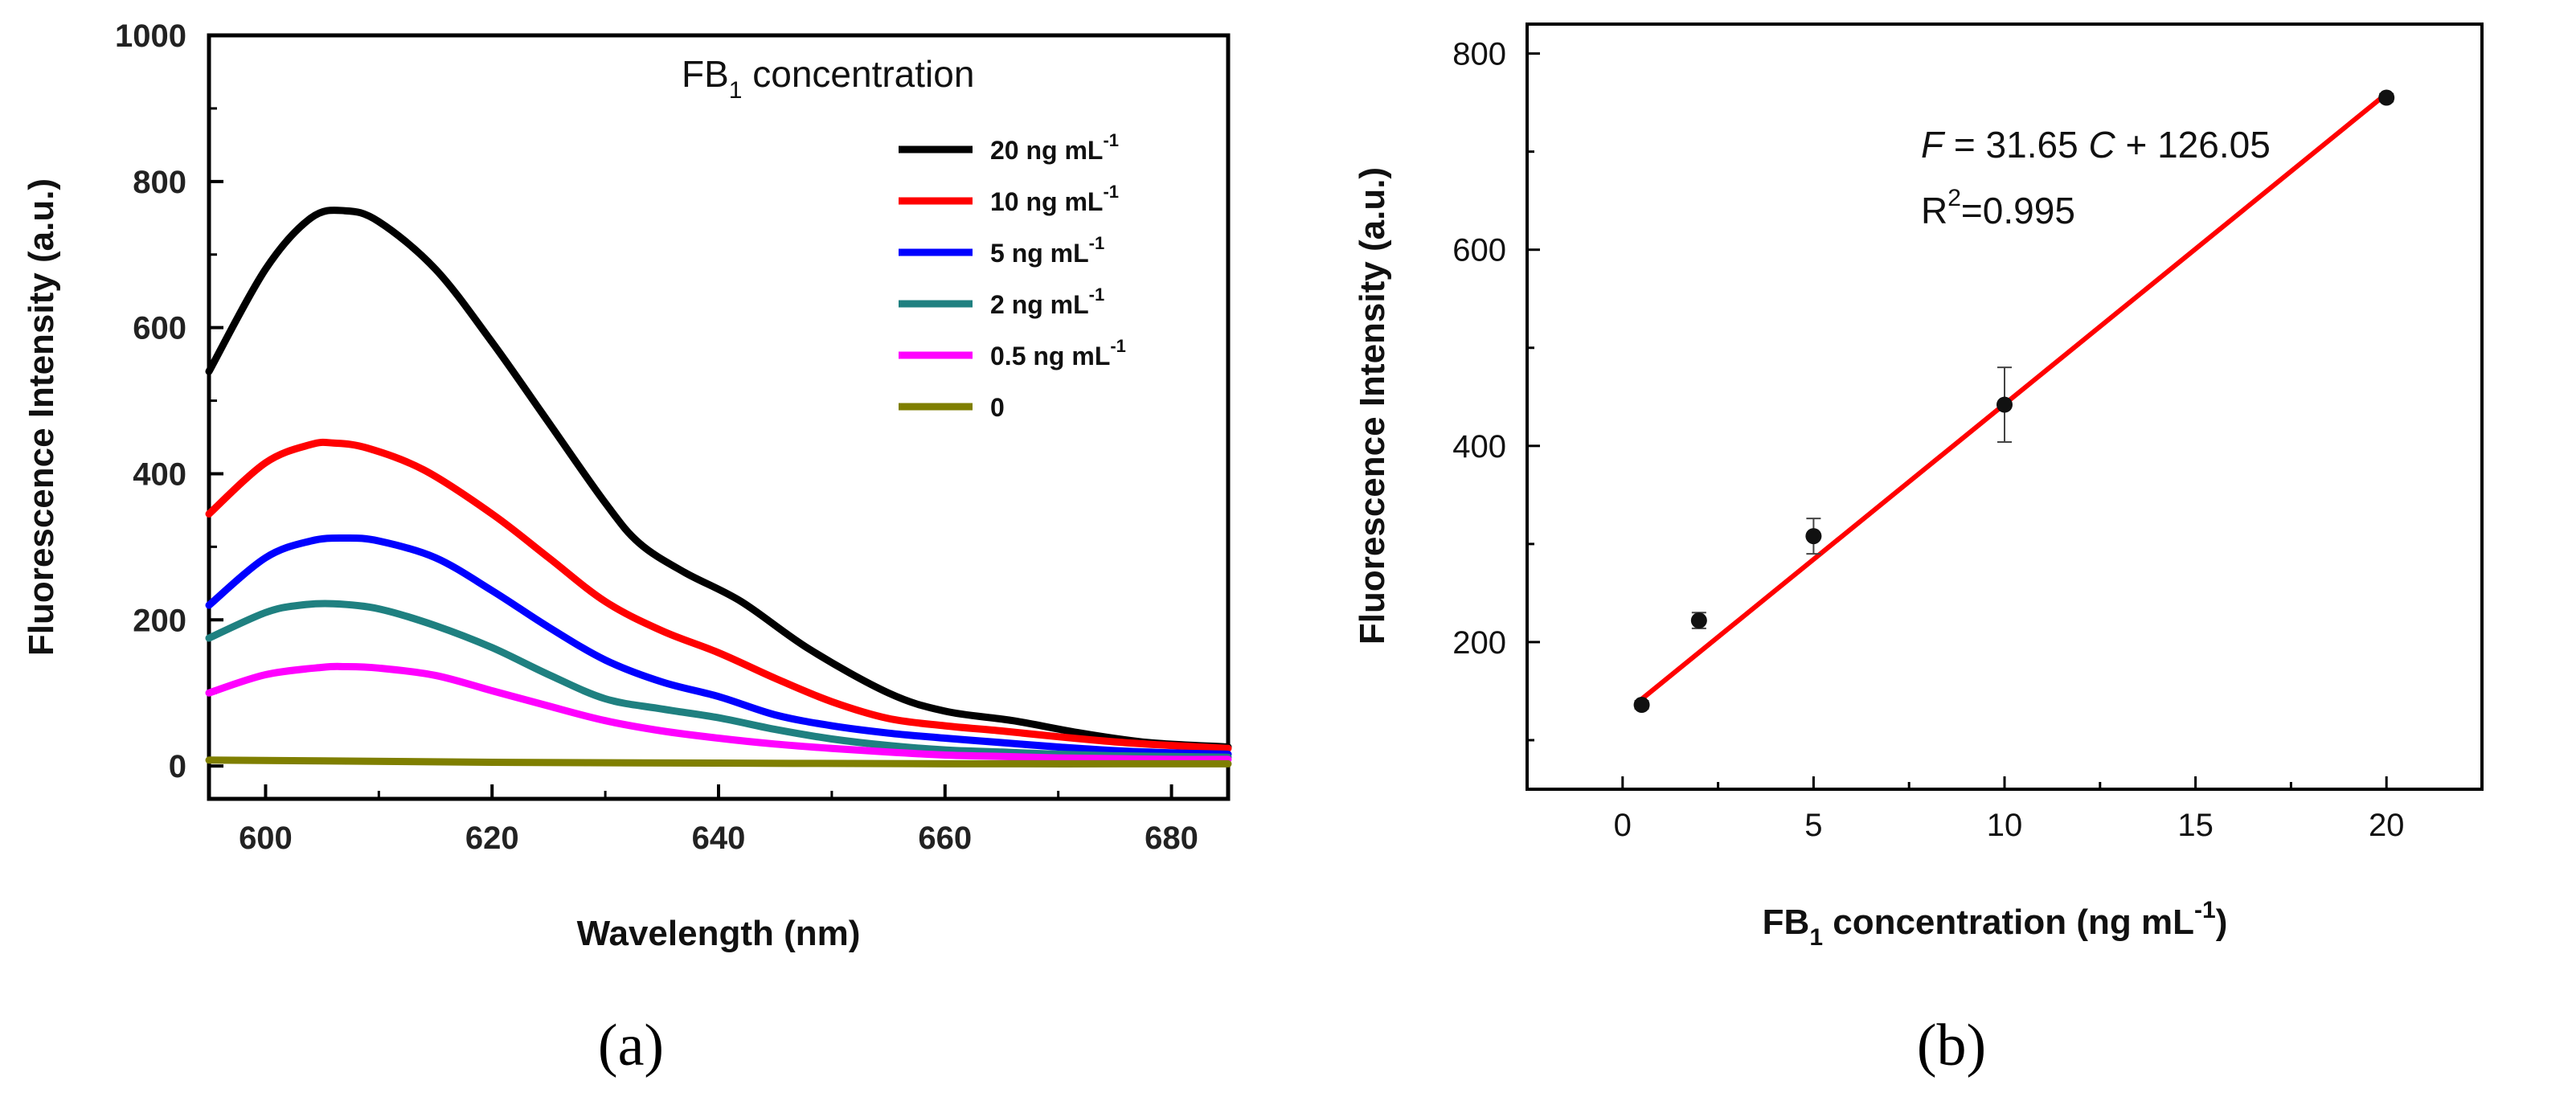 Image resolution: width=2576 pixels, height=1093 pixels. I want to click on legend-label: 2 ng mL-1, so click(1047, 302).